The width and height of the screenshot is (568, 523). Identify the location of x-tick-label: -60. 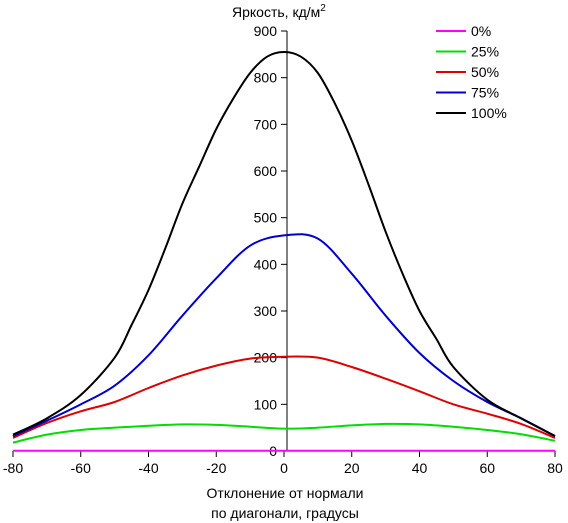
(81, 468).